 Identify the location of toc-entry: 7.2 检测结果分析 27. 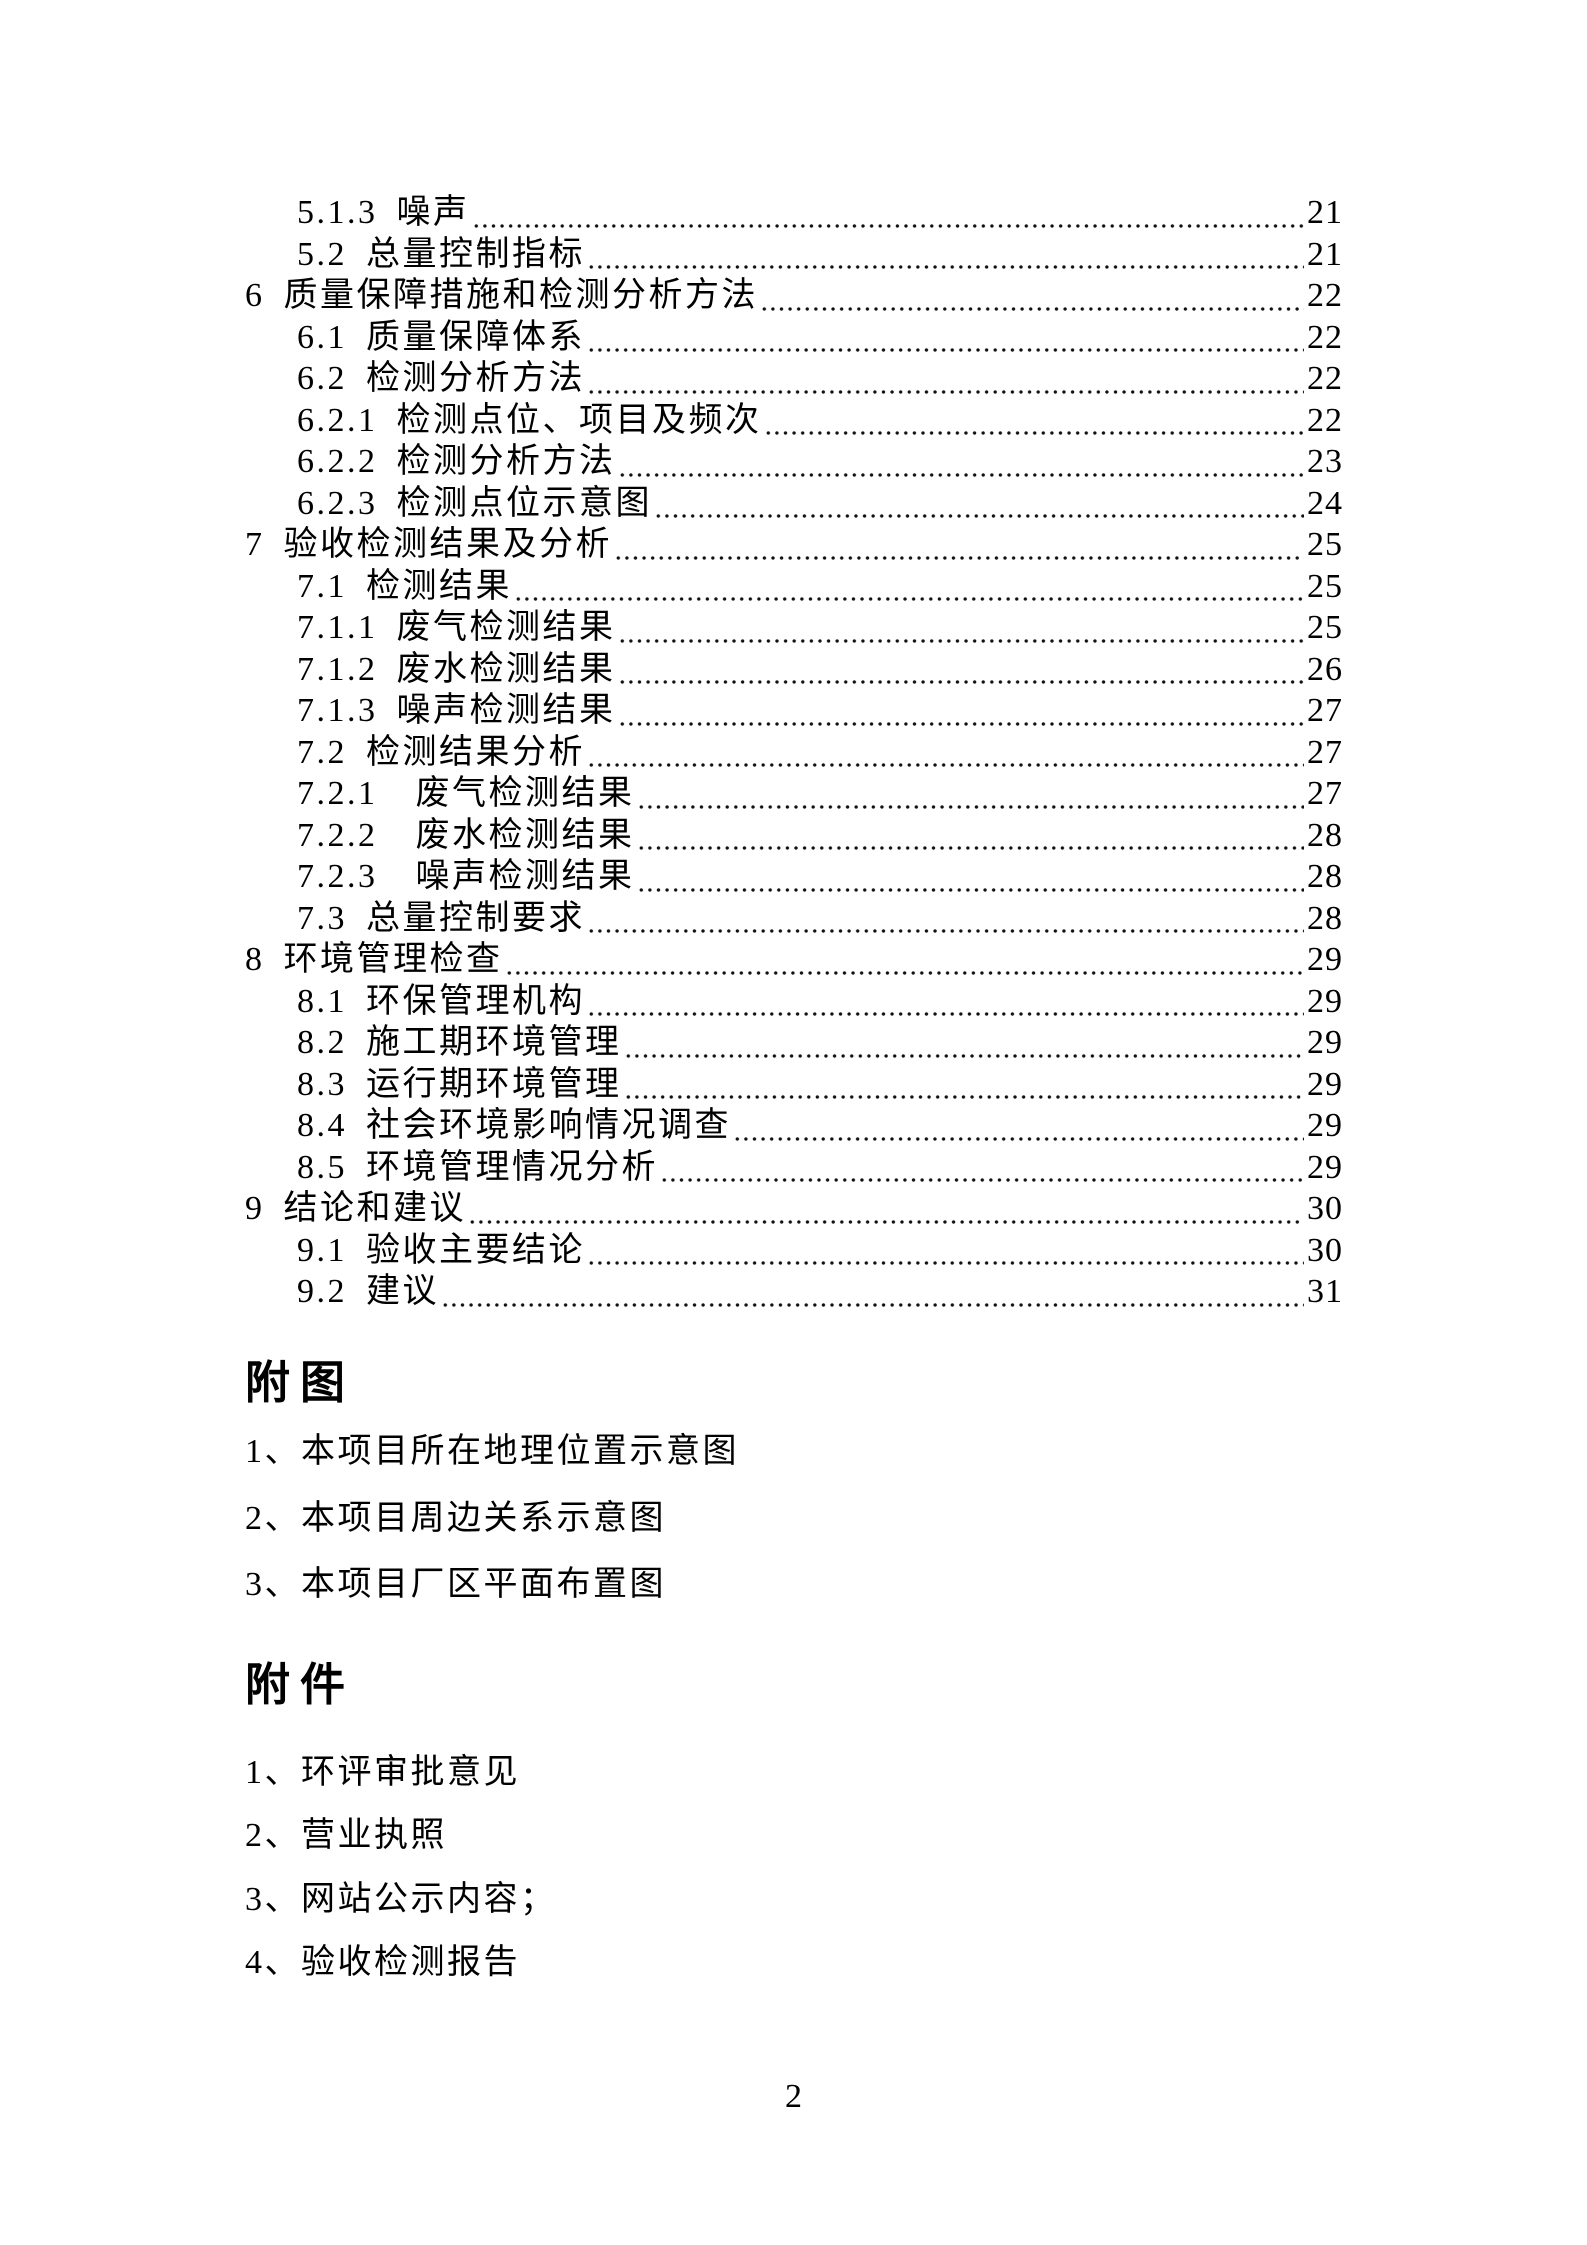
(794, 752).